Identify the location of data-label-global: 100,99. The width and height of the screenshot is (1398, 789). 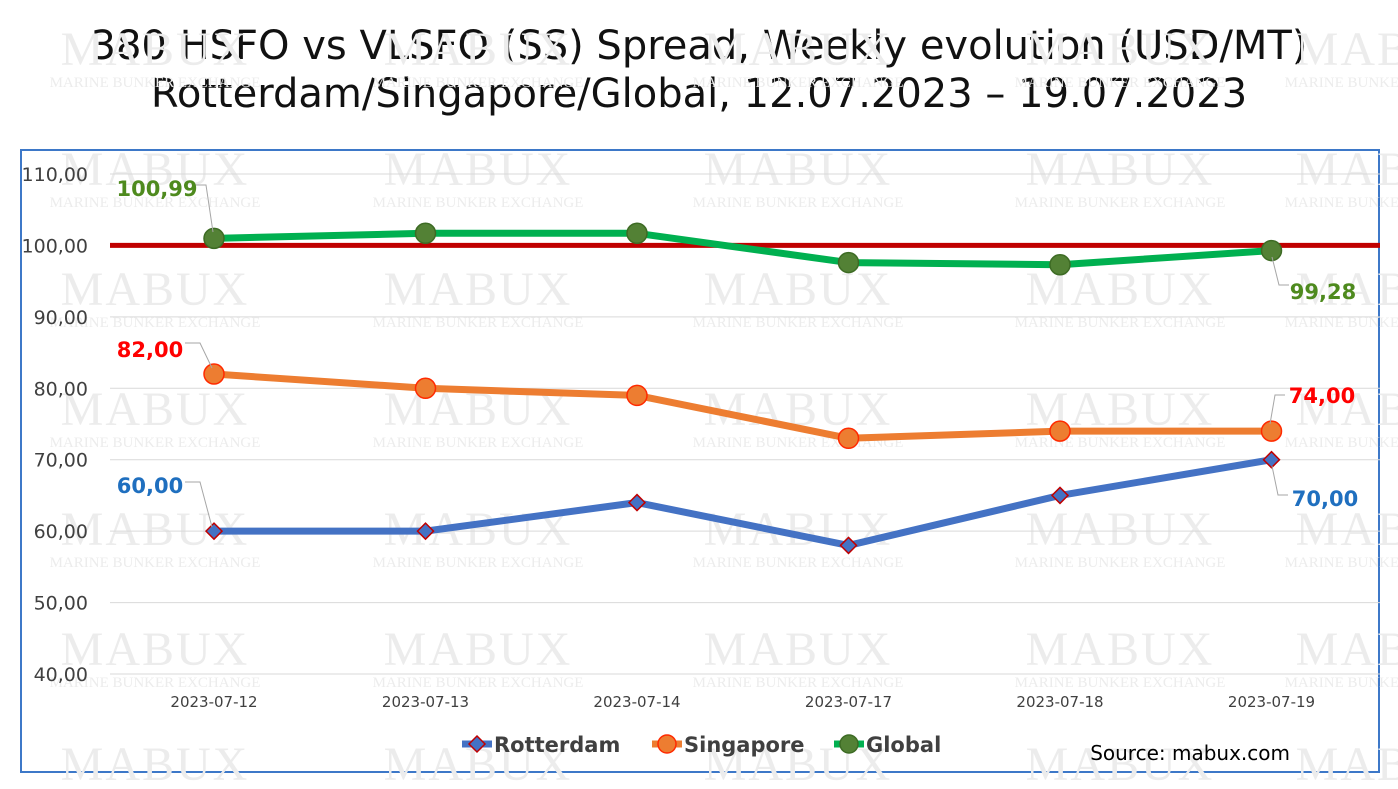
(156, 189).